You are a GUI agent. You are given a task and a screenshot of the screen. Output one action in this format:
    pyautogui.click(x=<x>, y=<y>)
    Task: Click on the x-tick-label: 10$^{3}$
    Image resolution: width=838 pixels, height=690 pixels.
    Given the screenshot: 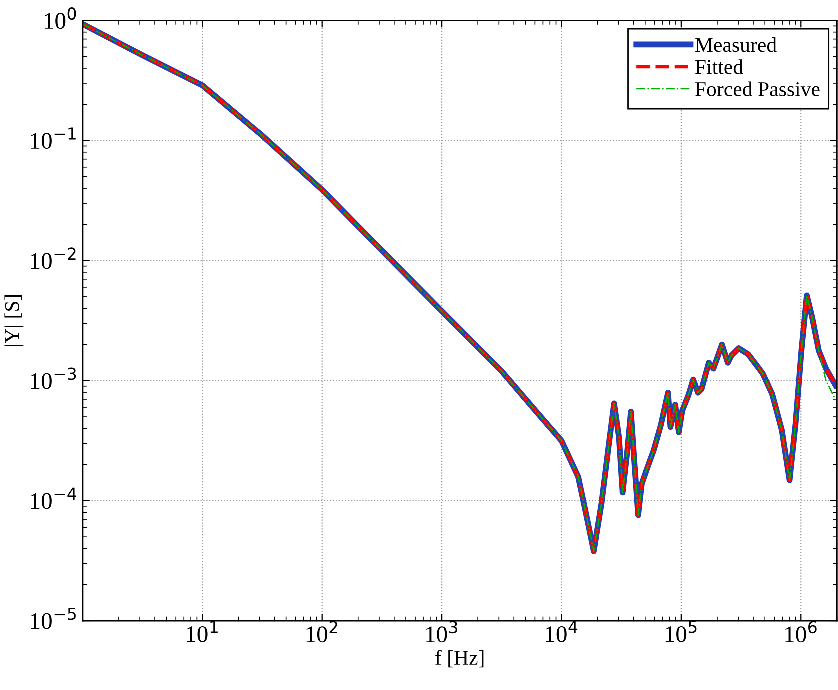 What is the action you would take?
    pyautogui.click(x=442, y=632)
    